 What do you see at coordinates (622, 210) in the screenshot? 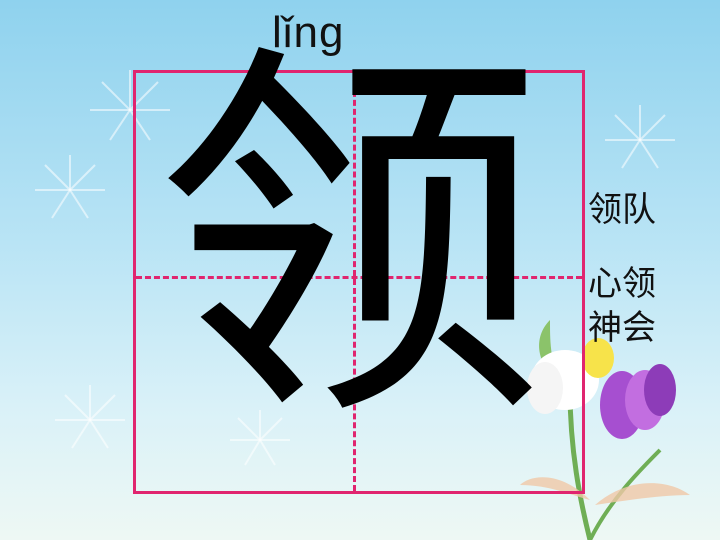
I see `word-item: 领队` at bounding box center [622, 210].